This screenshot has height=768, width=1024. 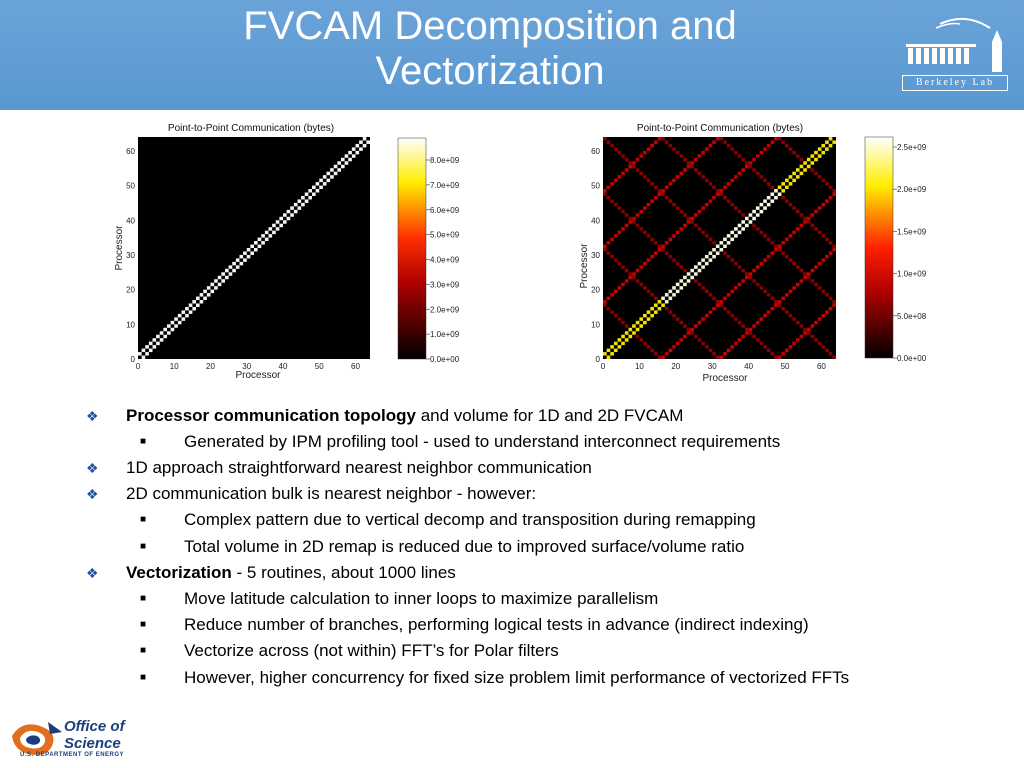 I want to click on slide-title: FVCAM Decomposition and Vectorization, so click(x=490, y=49).